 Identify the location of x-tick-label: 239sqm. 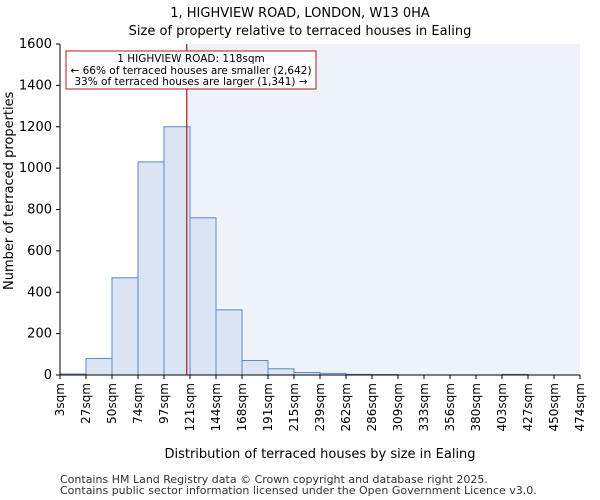
(320, 407).